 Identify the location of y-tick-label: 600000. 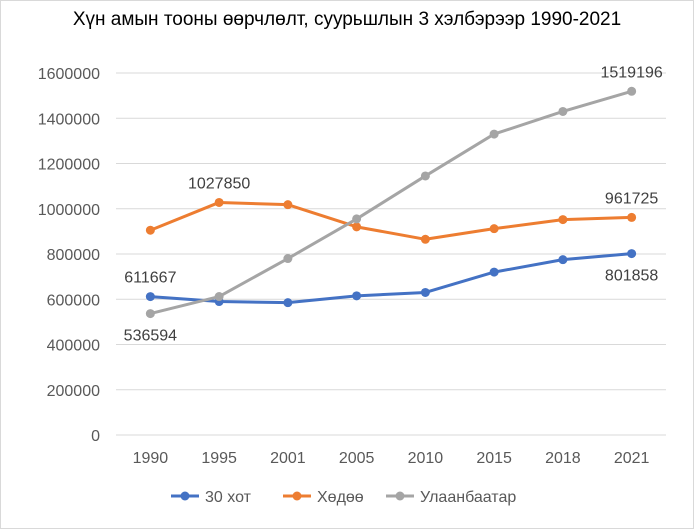
(73, 300).